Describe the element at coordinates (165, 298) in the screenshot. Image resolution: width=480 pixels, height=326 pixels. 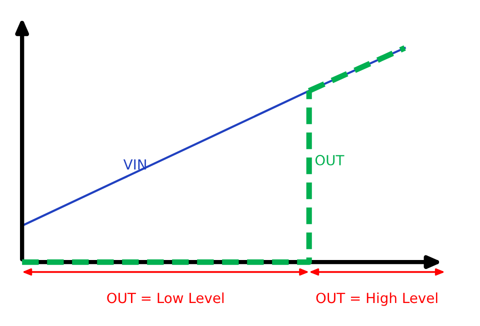
I see `text: OUT = Low Level` at that location.